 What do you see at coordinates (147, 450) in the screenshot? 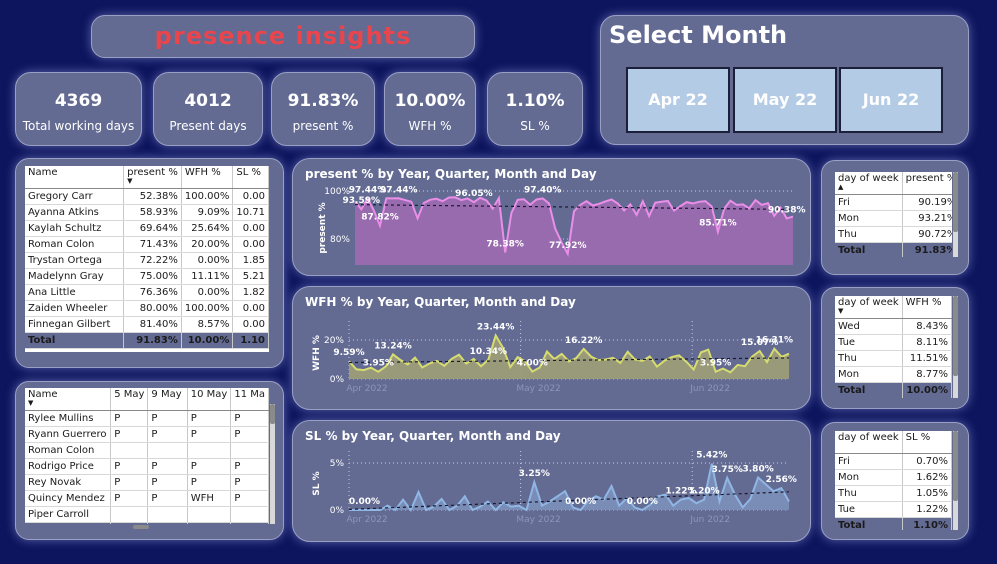
I see `table-row: Roman Colon` at bounding box center [147, 450].